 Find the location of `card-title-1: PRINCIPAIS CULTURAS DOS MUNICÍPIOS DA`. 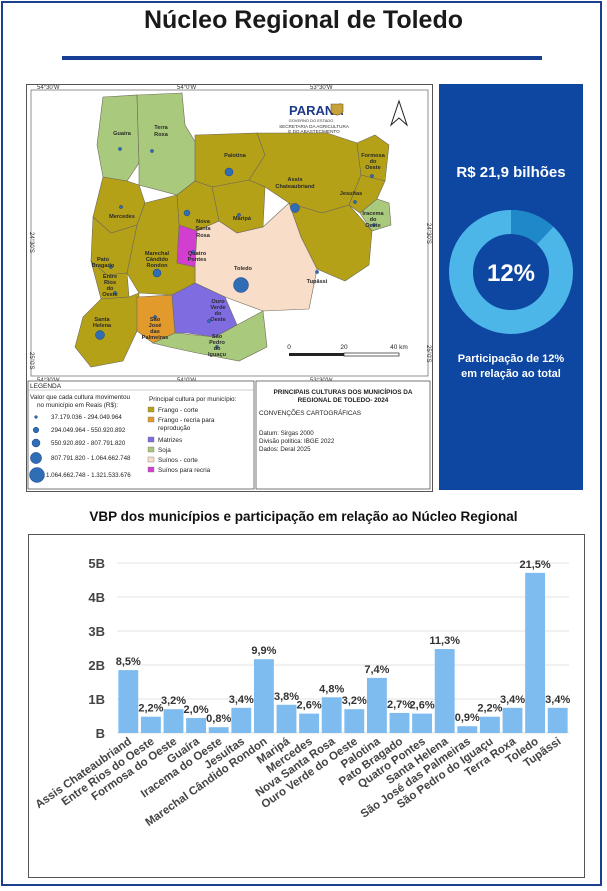

card-title-1: PRINCIPAIS CULTURAS DOS MUNICÍPIOS DA is located at coordinates (343, 391).